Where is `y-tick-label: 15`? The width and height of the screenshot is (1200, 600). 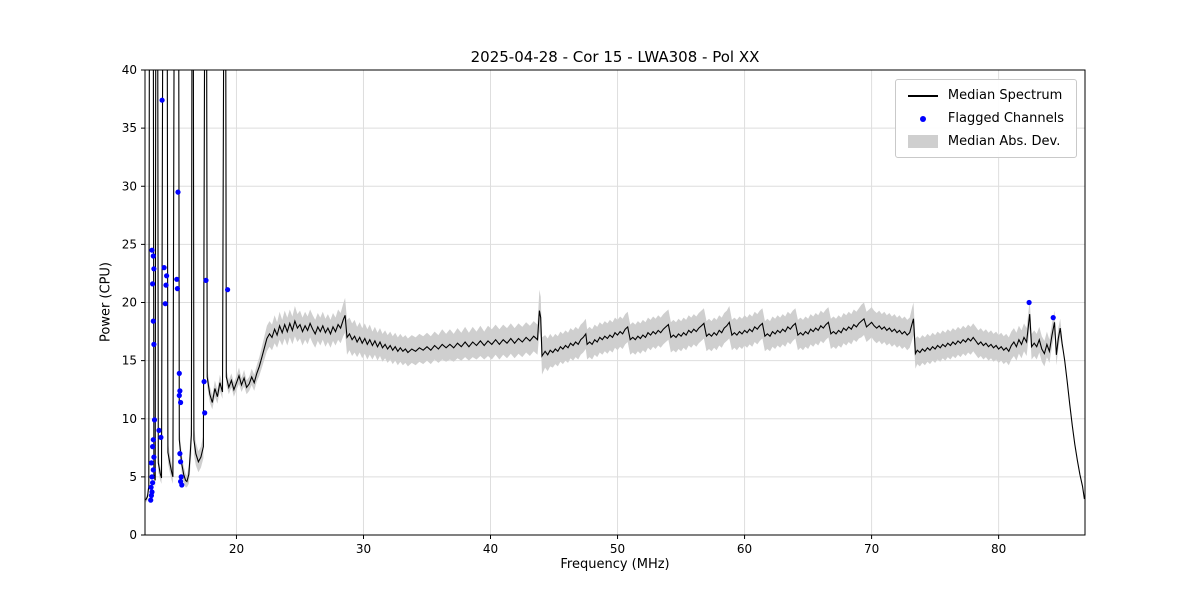 y-tick-label: 15 is located at coordinates (129, 361).